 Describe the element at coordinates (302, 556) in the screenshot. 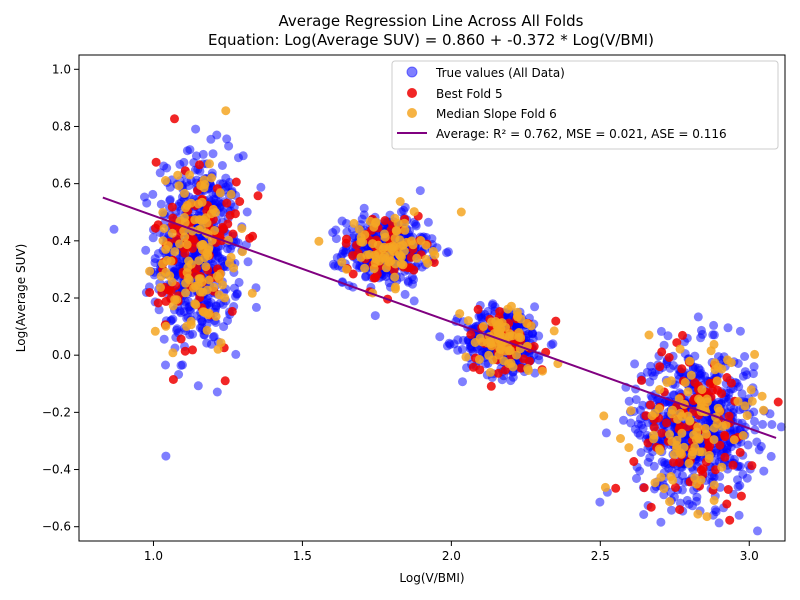

I see `x-tick-label: 1.5` at that location.